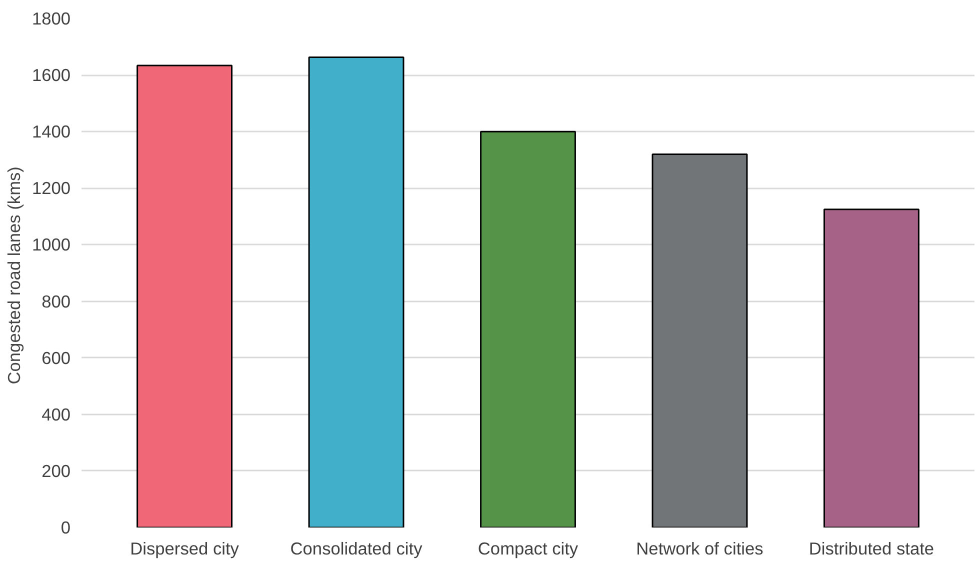 The width and height of the screenshot is (978, 561). I want to click on x-tick-label: Network of cities, so click(700, 548).